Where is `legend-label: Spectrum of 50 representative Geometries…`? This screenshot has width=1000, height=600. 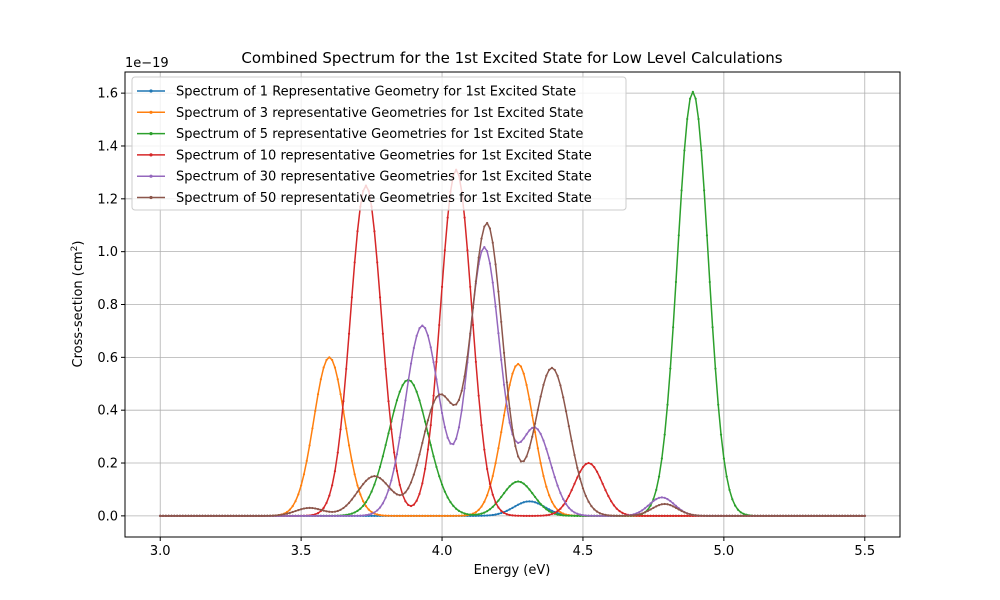
legend-label: Spectrum of 50 representative Geometries… is located at coordinates (384, 198).